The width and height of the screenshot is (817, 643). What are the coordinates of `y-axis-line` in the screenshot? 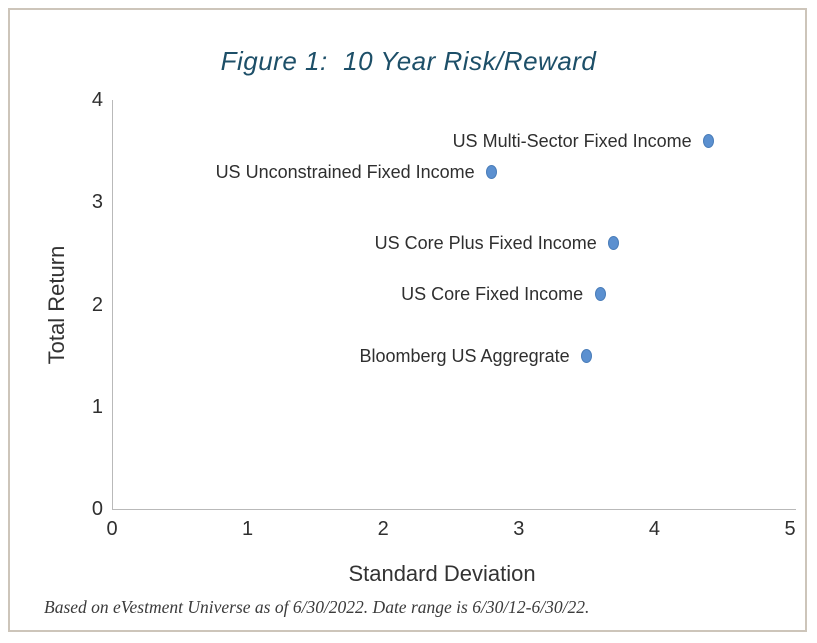 It's located at (112, 305).